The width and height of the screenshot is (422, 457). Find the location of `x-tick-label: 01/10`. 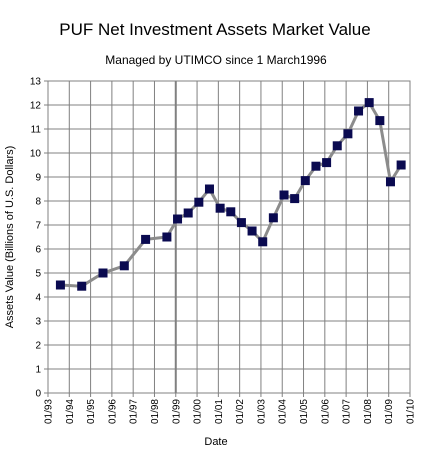

x-tick-label: 01/10 is located at coordinates (411, 411).